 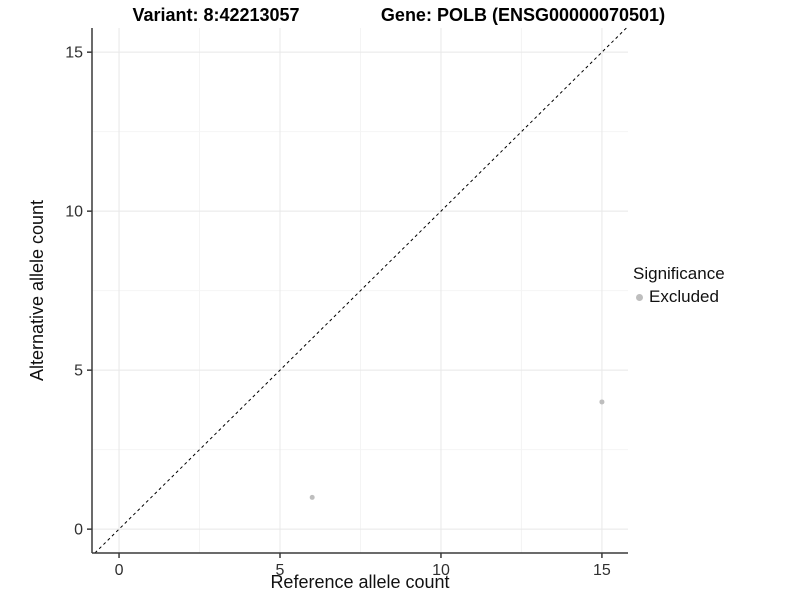 What do you see at coordinates (441, 570) in the screenshot?
I see `x-tick-label: 10` at bounding box center [441, 570].